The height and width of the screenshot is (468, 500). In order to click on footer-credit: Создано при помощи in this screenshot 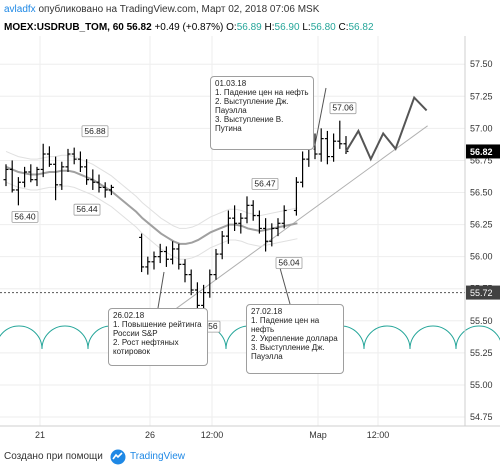, I will do `click(53, 456)`.